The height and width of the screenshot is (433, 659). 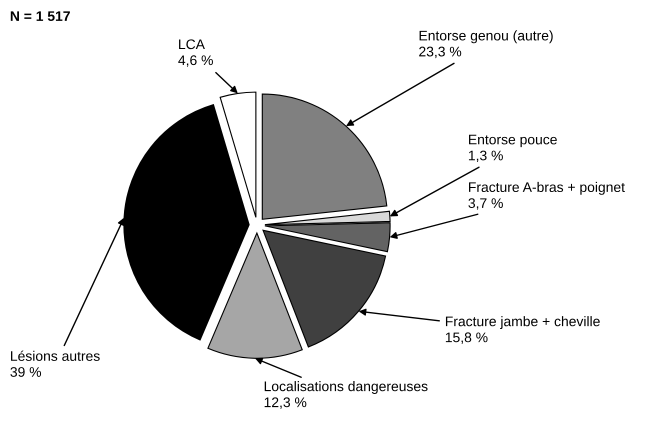 I want to click on data-label: 3,7 %, so click(x=485, y=204).